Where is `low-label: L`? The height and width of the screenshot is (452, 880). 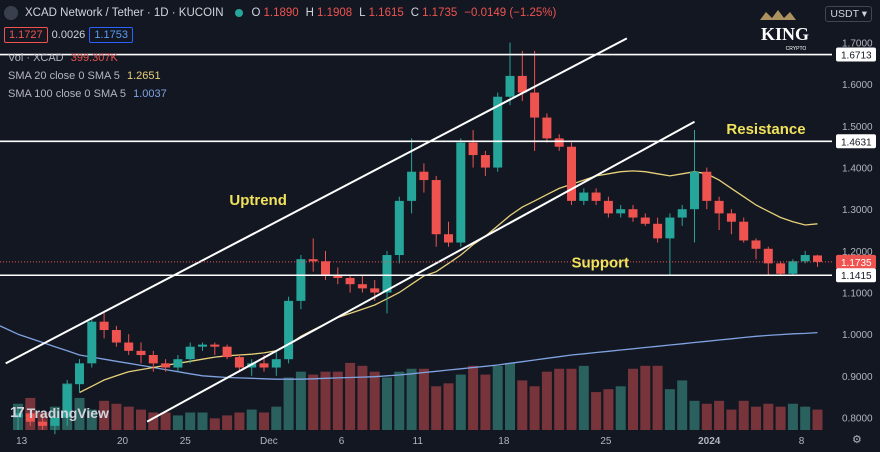
low-label: L is located at coordinates (362, 13).